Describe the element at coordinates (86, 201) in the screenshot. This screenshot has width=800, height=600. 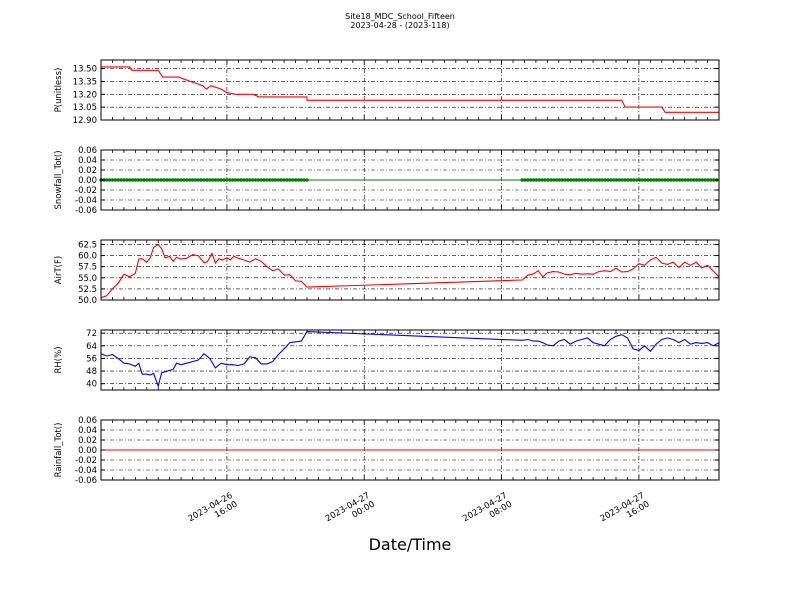
I see `y-tick-label: -0.04` at that location.